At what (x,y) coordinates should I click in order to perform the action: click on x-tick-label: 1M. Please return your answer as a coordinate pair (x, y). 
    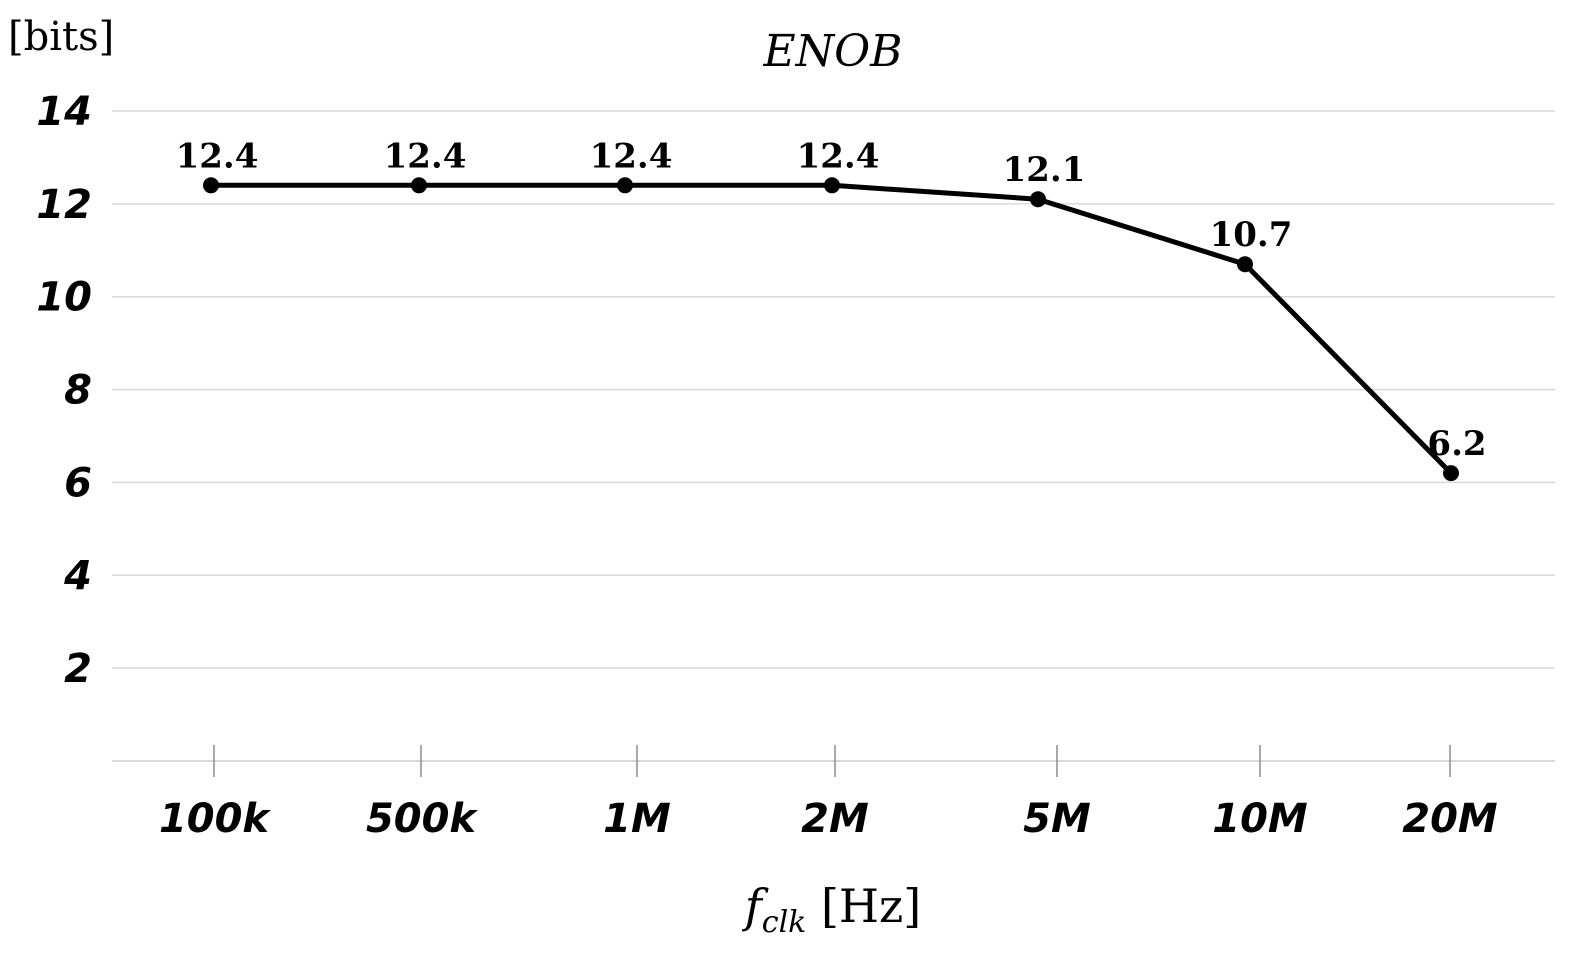
    Looking at the image, I should click on (637, 819).